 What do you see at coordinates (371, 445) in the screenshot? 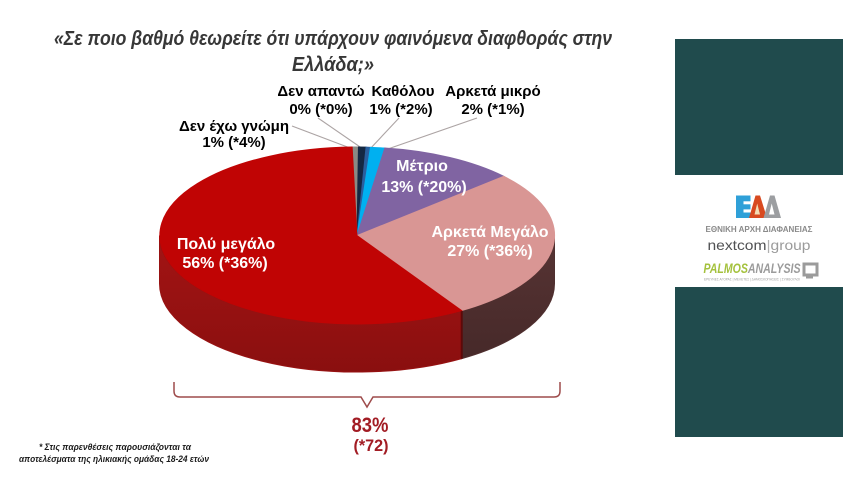
I see `svg-text: (*72)` at bounding box center [371, 445].